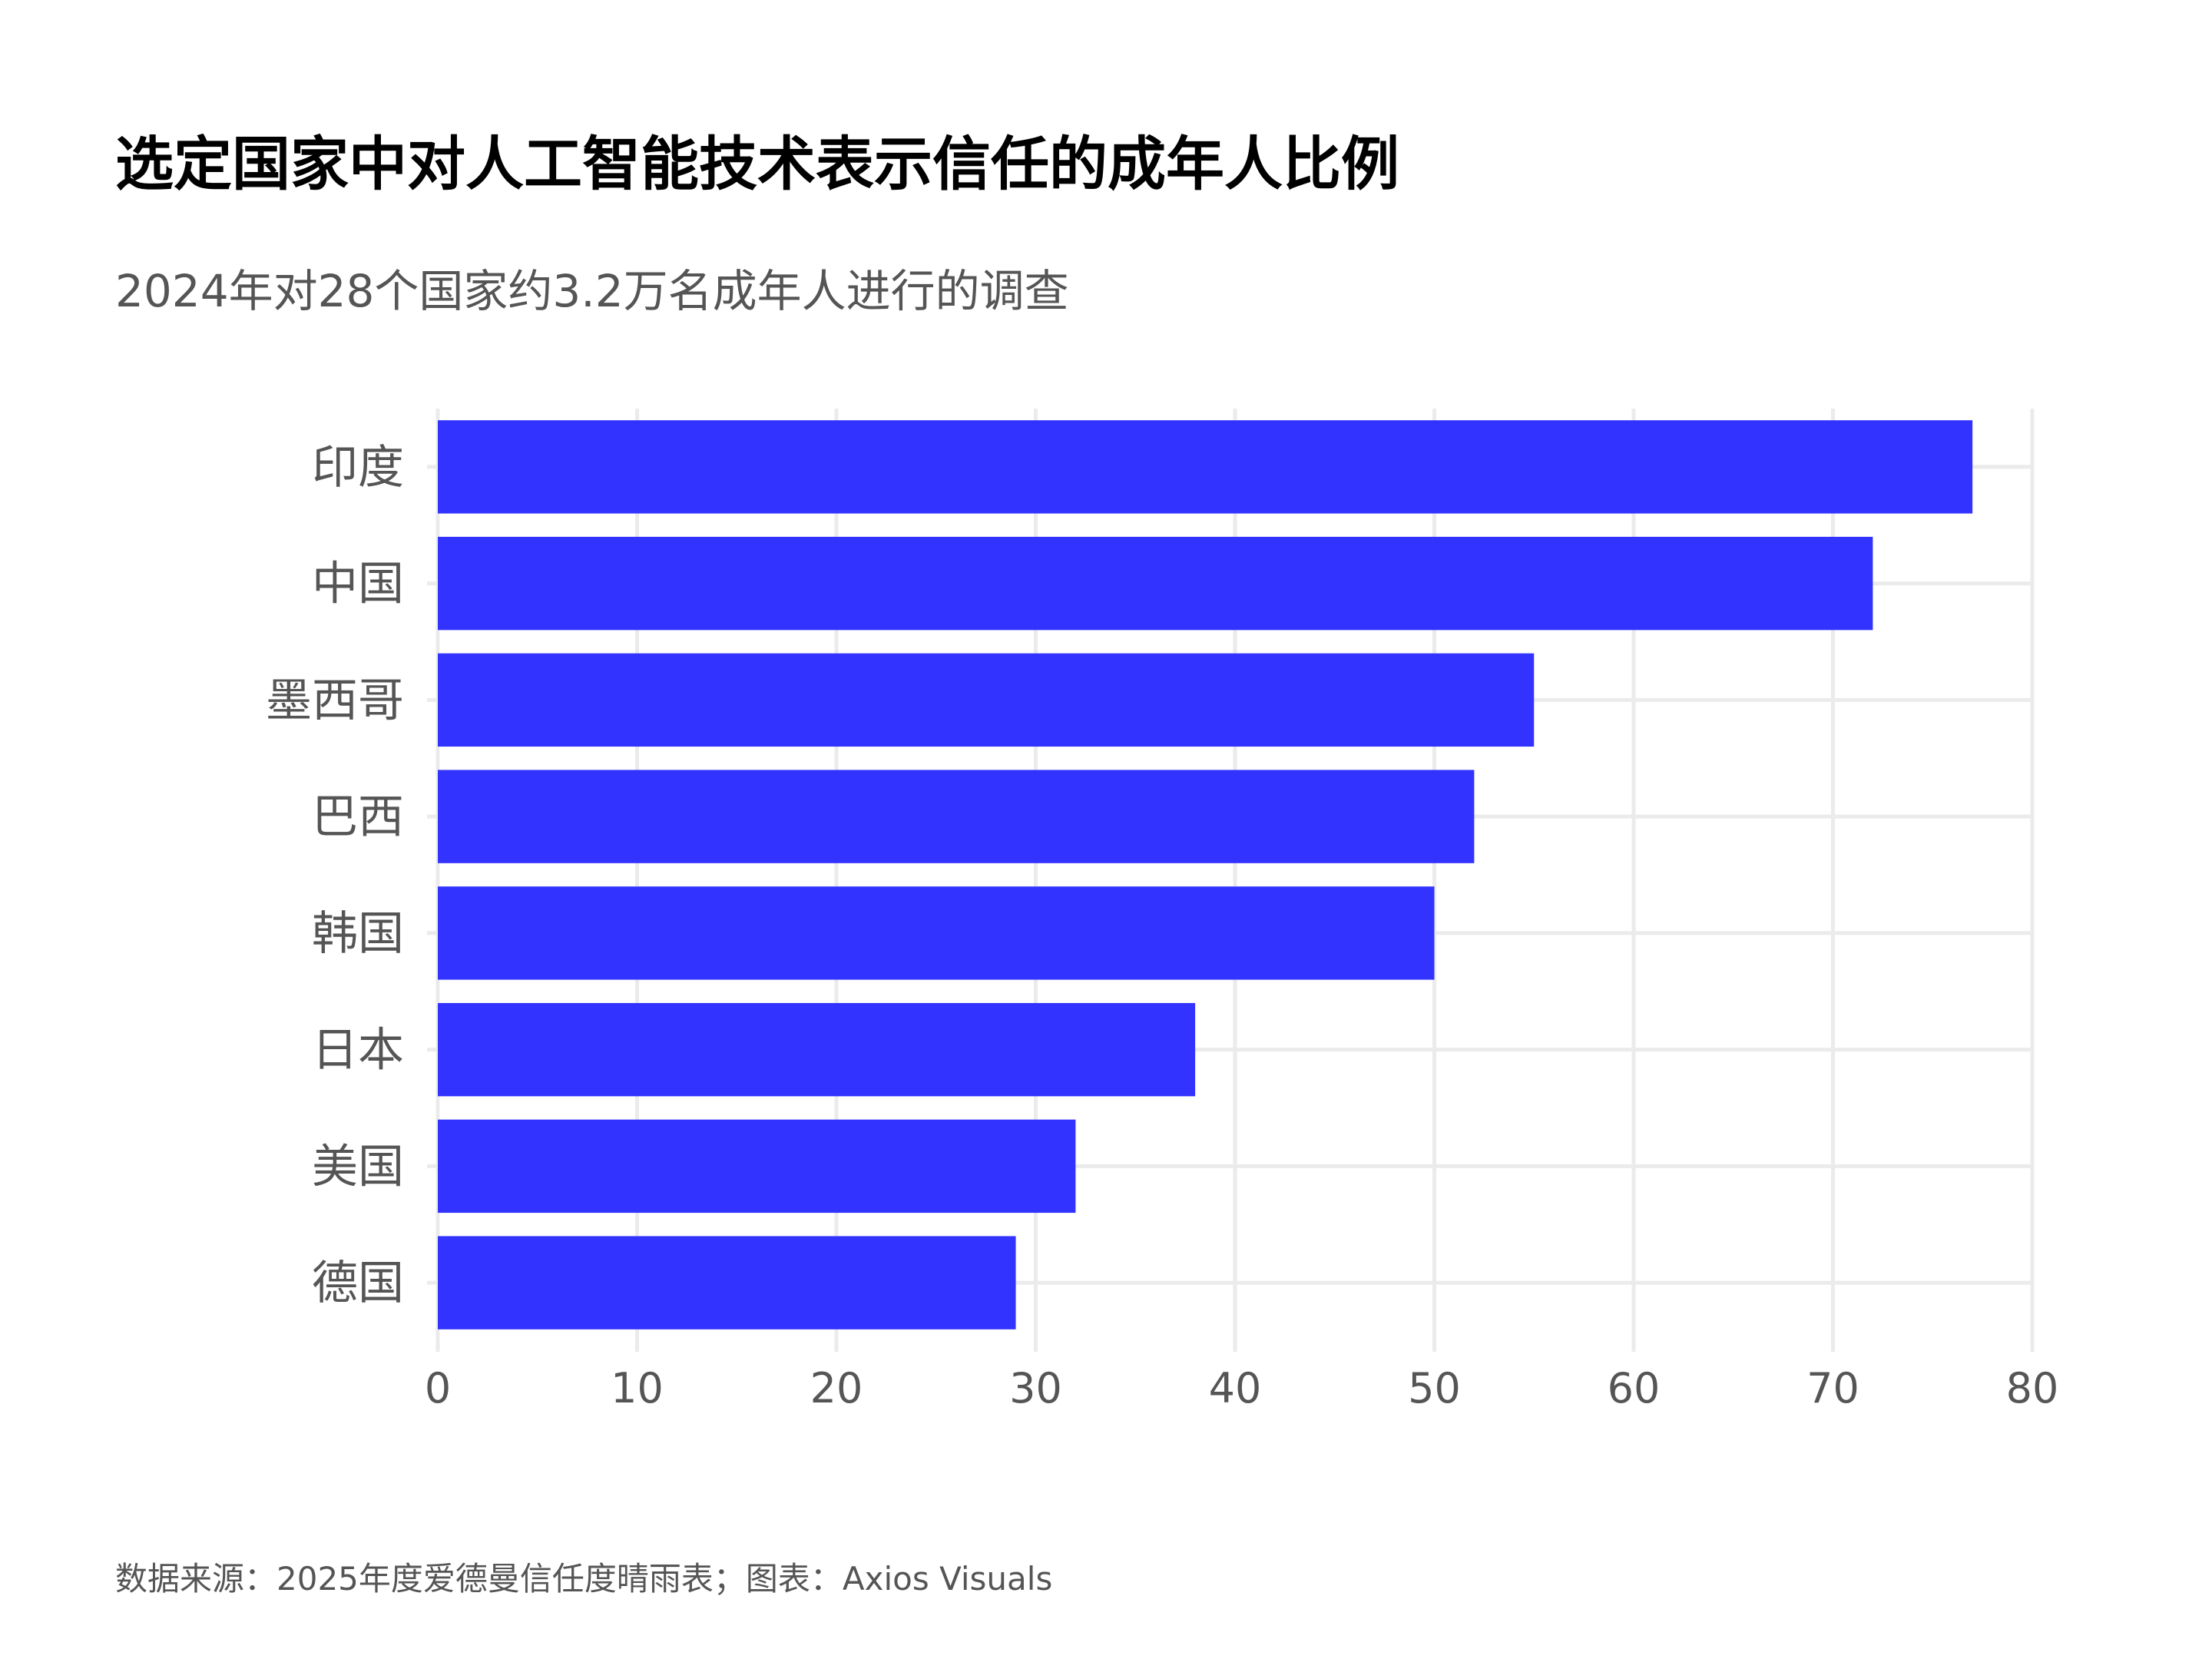  What do you see at coordinates (584, 1579) in the screenshot?
I see `chart-source: 数据来源：2025年度爱德曼信任度晴雨表；图表：Axios Visuals` at bounding box center [584, 1579].